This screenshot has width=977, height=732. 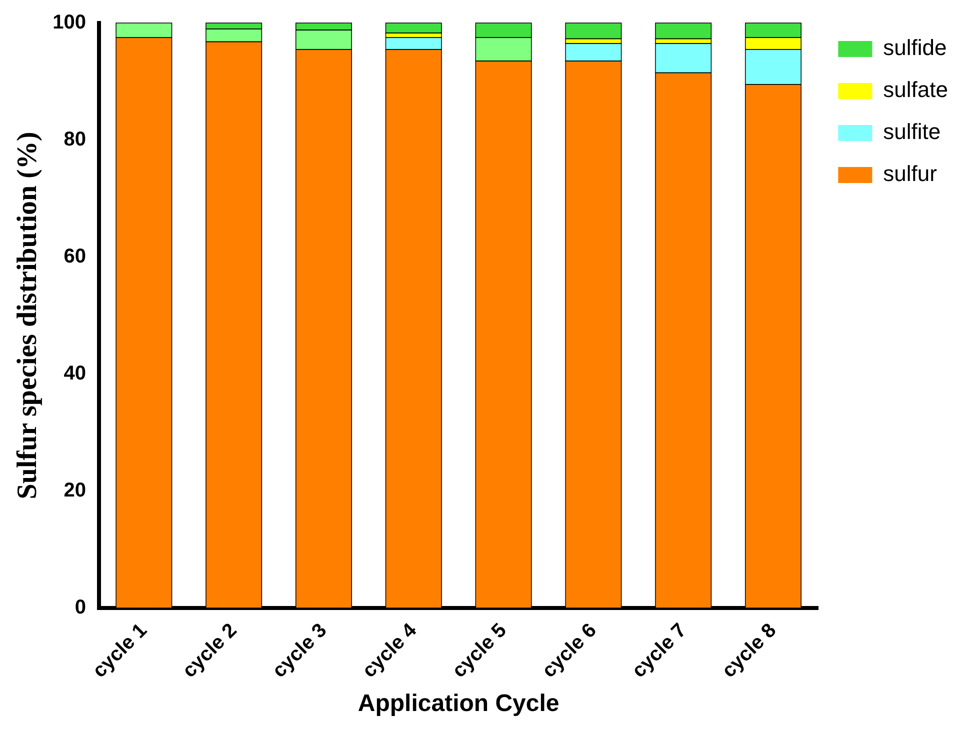 What do you see at coordinates (28, 316) in the screenshot?
I see `y-axis-title: Sulfur species distribution (%)` at bounding box center [28, 316].